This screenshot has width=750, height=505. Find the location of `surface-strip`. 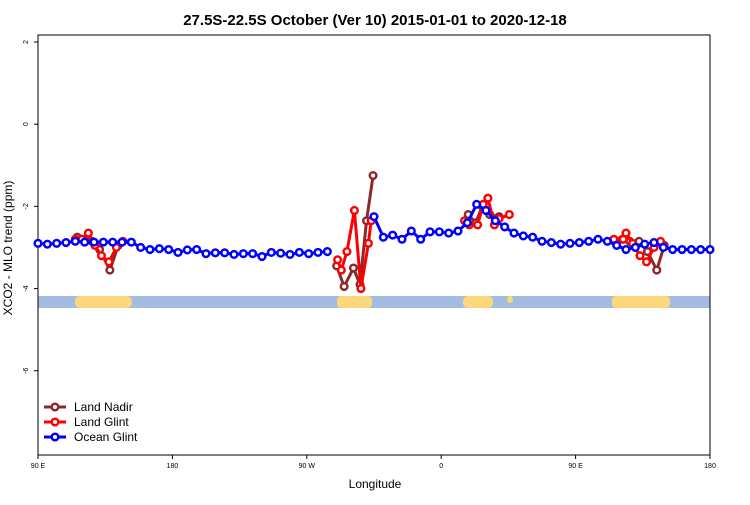

surface-strip is located at coordinates (374, 302).